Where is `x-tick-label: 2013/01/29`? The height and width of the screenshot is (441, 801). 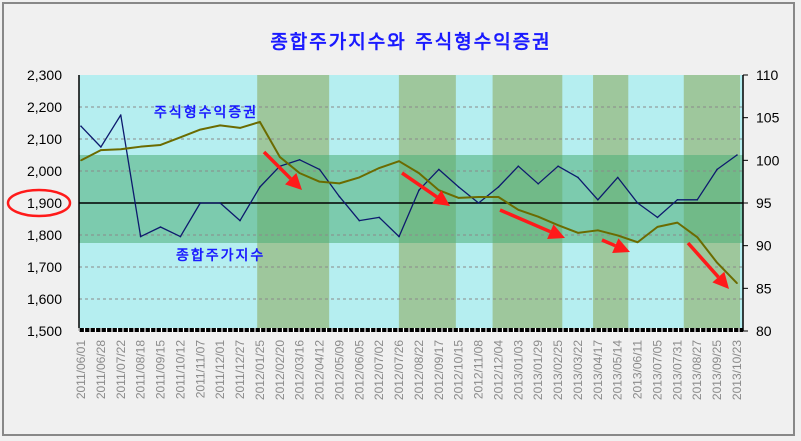
x-tick-label: 2013/01/29 is located at coordinates (538, 370).